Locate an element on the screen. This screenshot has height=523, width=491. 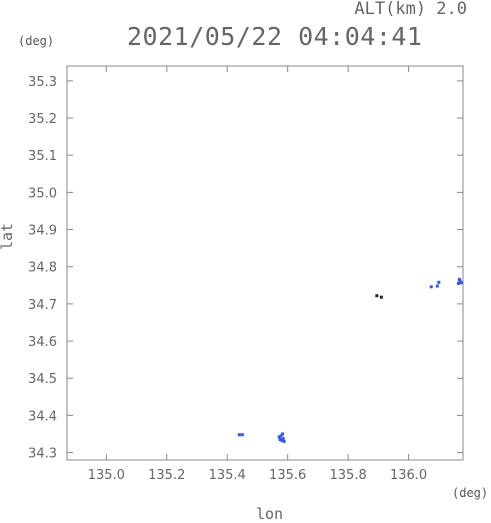
y-tick-label: 35.3 is located at coordinates (42, 82).